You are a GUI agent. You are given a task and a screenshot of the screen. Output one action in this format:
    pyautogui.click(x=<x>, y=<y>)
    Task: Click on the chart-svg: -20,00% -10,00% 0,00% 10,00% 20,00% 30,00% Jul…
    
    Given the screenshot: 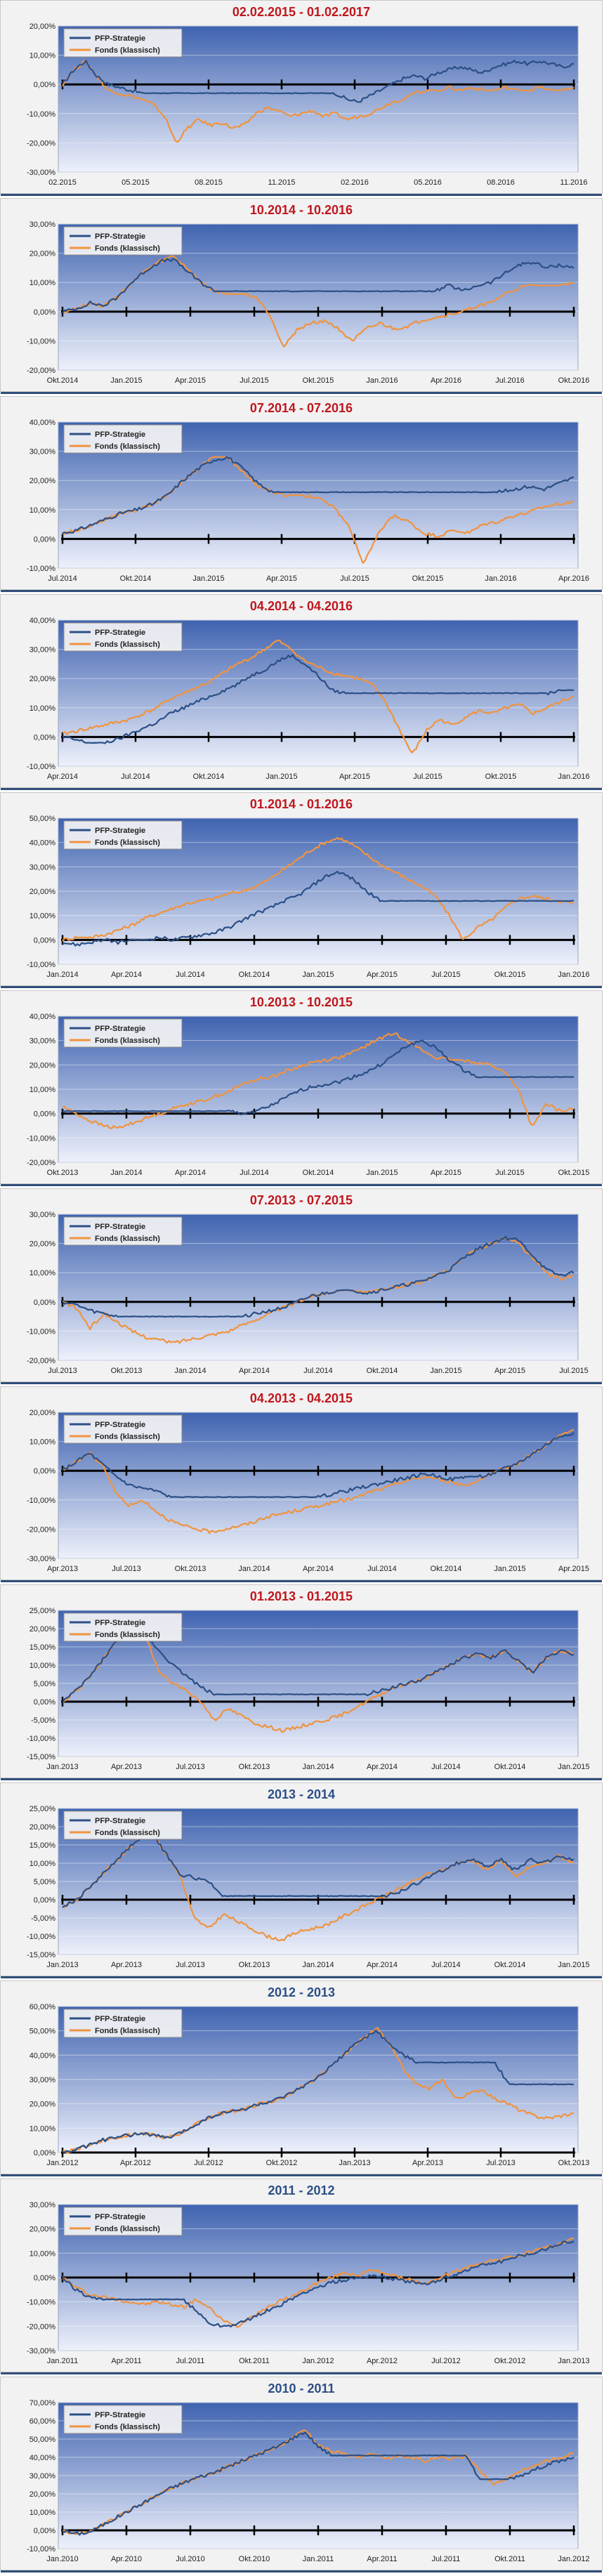 What is the action you would take?
    pyautogui.click(x=308, y=1293)
    